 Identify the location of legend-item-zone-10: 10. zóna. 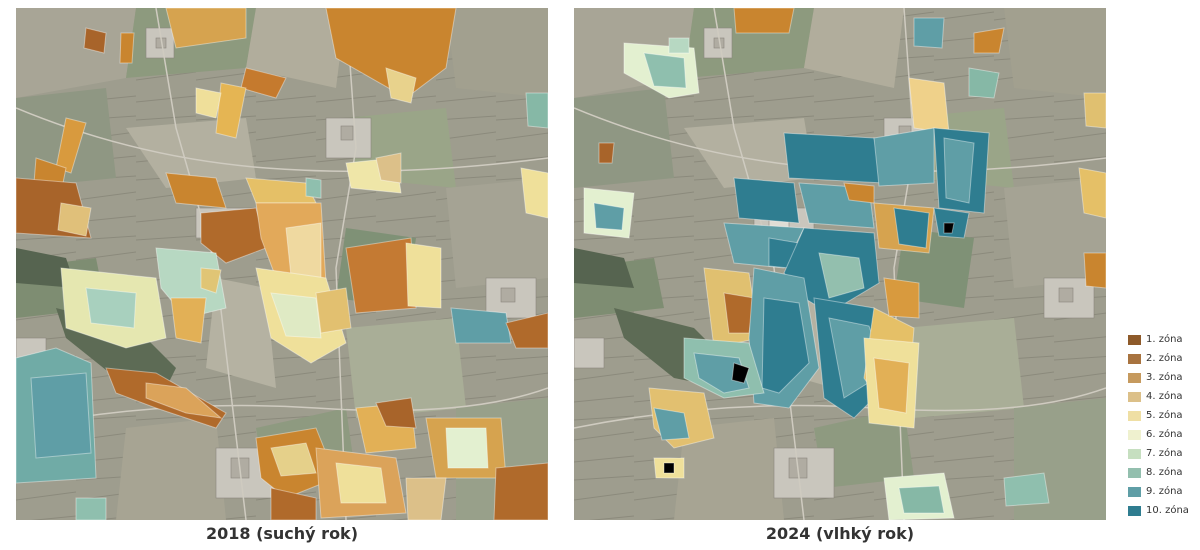
(1163, 510).